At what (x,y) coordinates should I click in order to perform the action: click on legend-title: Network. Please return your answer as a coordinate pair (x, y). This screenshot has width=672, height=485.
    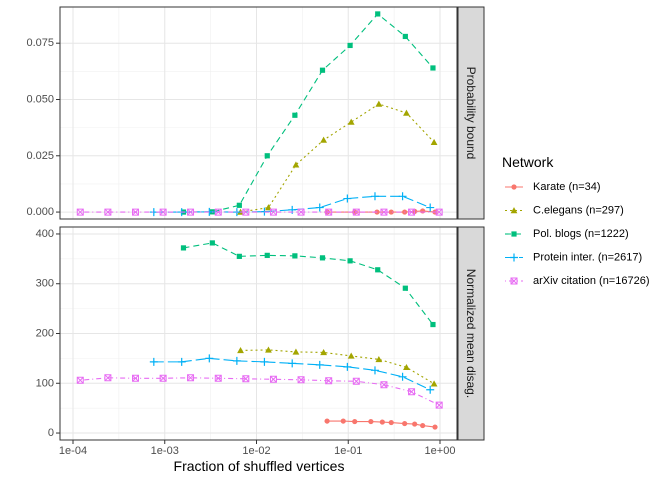
    Looking at the image, I should click on (528, 162).